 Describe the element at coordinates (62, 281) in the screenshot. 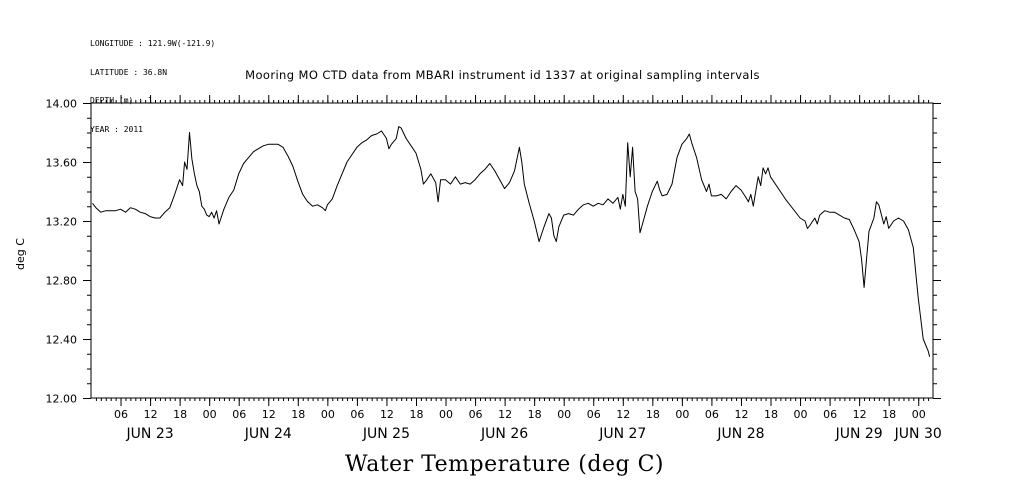

I see `y-tick-label: 12.80` at that location.